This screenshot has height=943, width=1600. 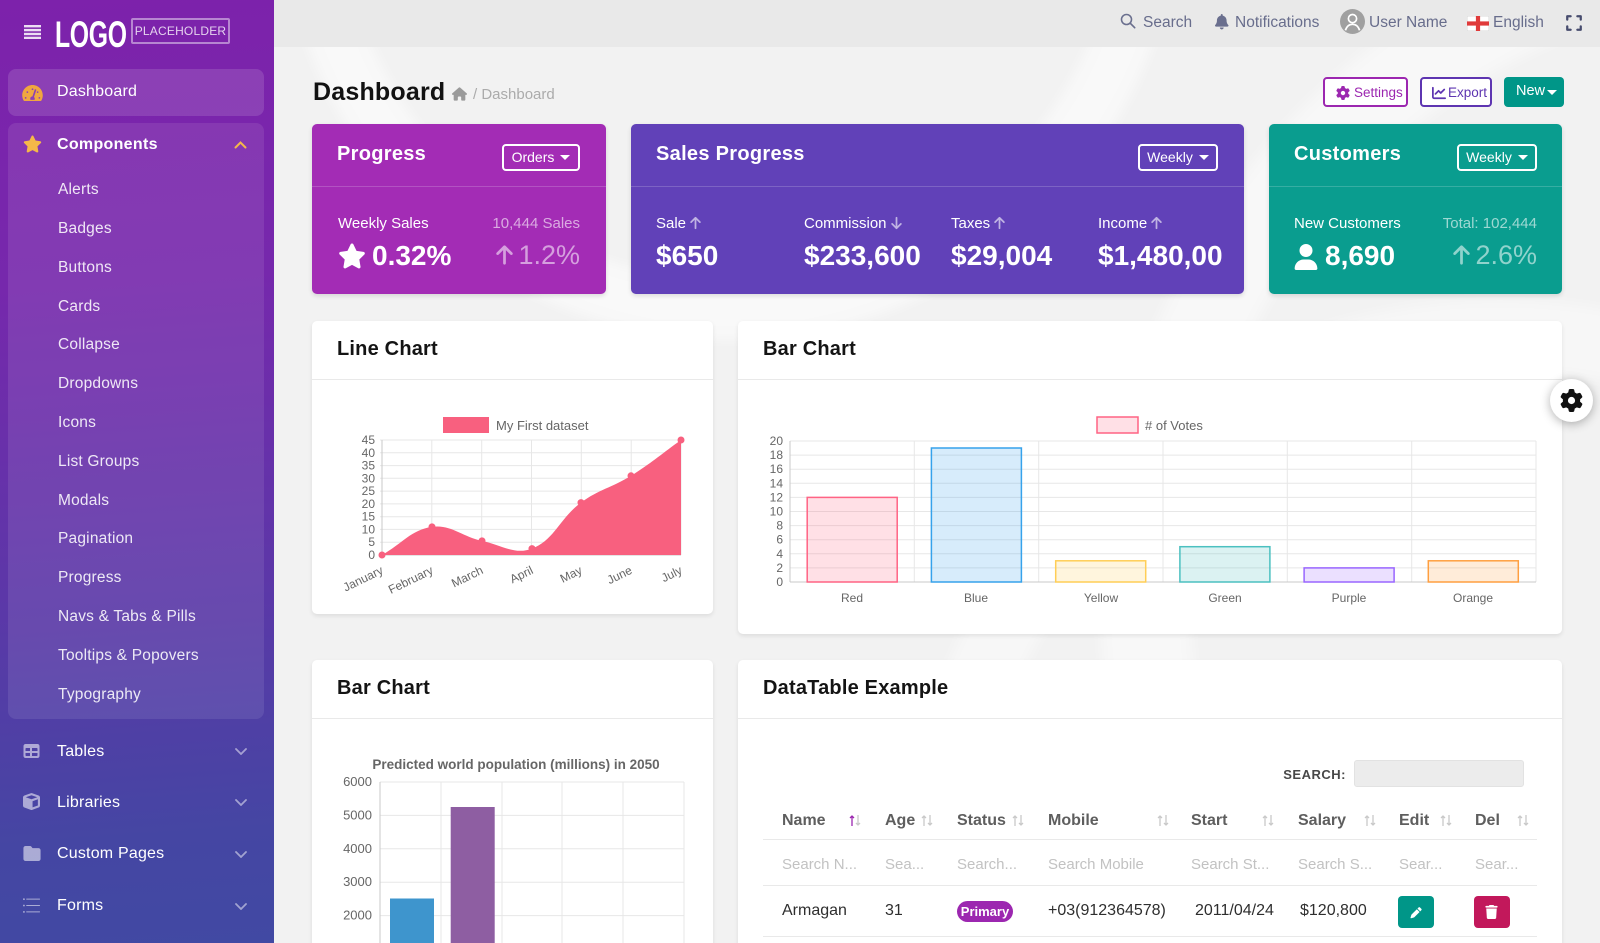 I want to click on svg-text: 14, so click(x=777, y=483).